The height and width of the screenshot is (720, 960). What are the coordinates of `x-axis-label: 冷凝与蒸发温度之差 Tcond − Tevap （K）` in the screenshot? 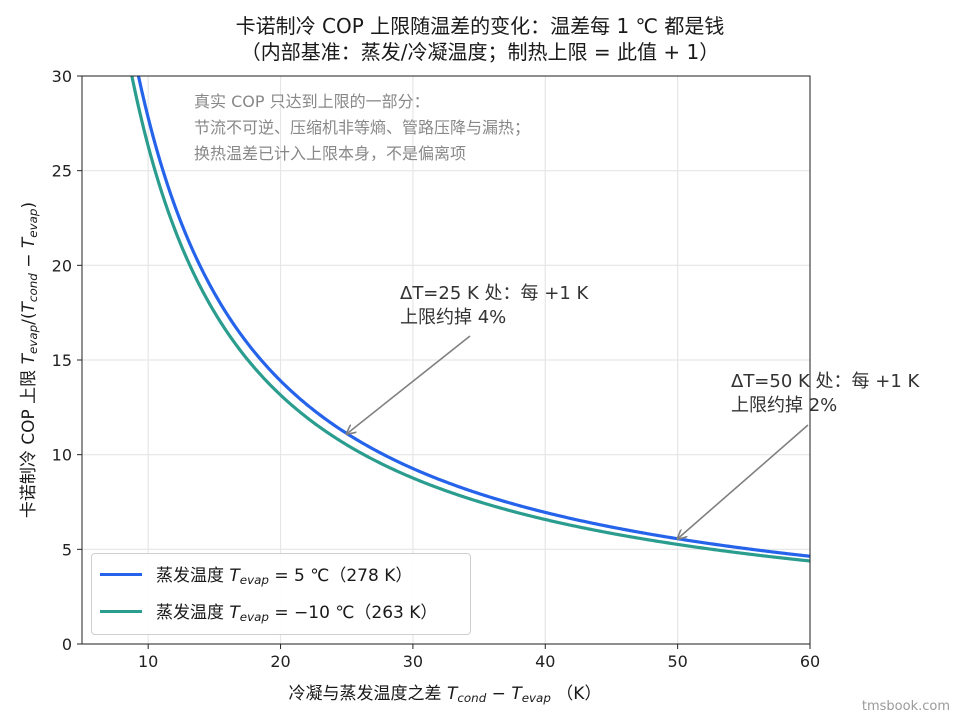 It's located at (445, 694).